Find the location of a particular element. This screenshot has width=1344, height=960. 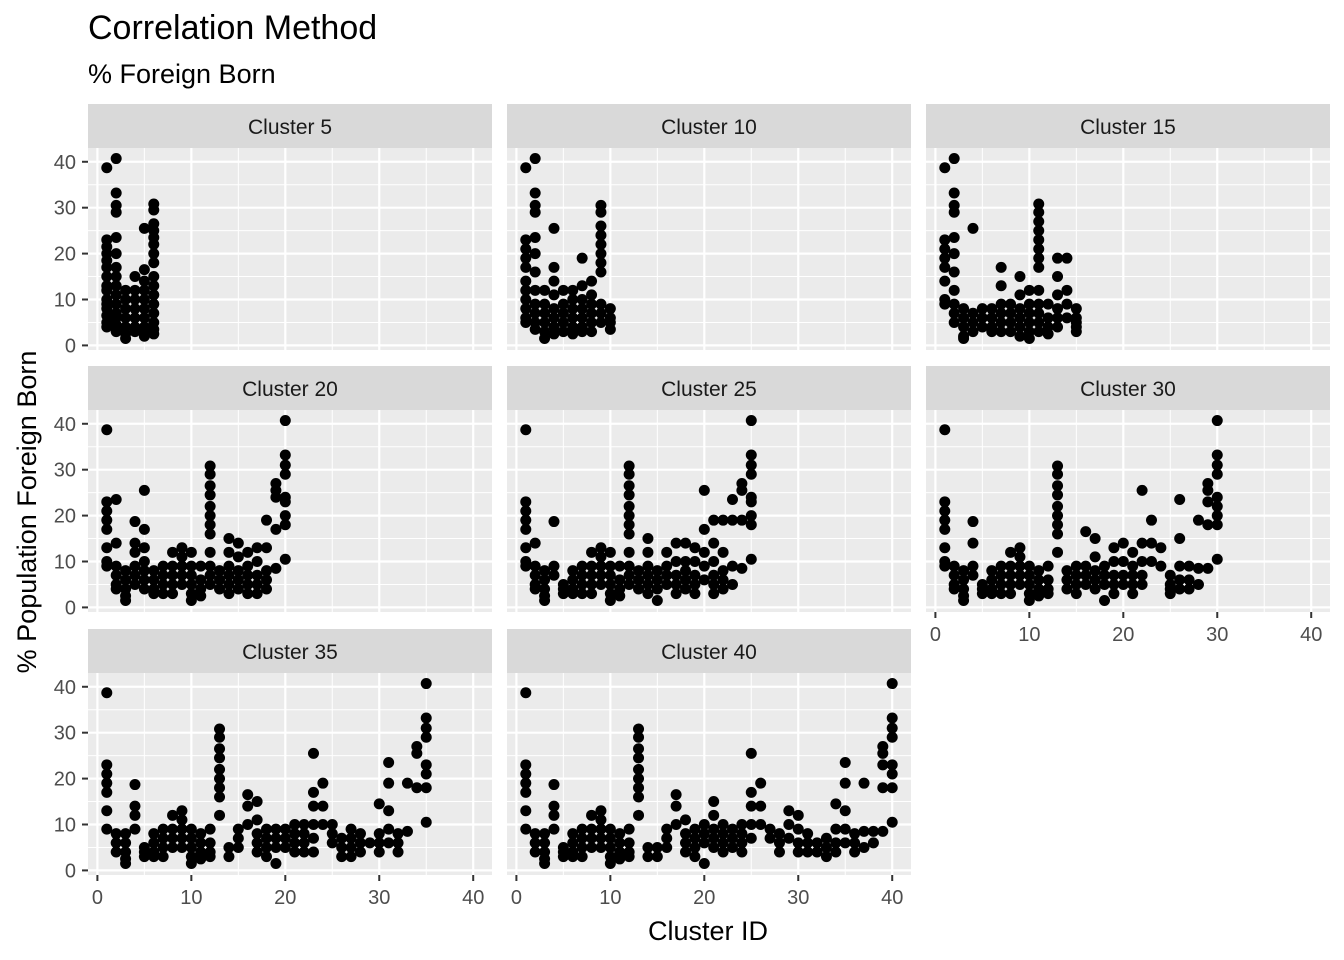

facet-strip-label: Cluster 25 is located at coordinates (709, 389).